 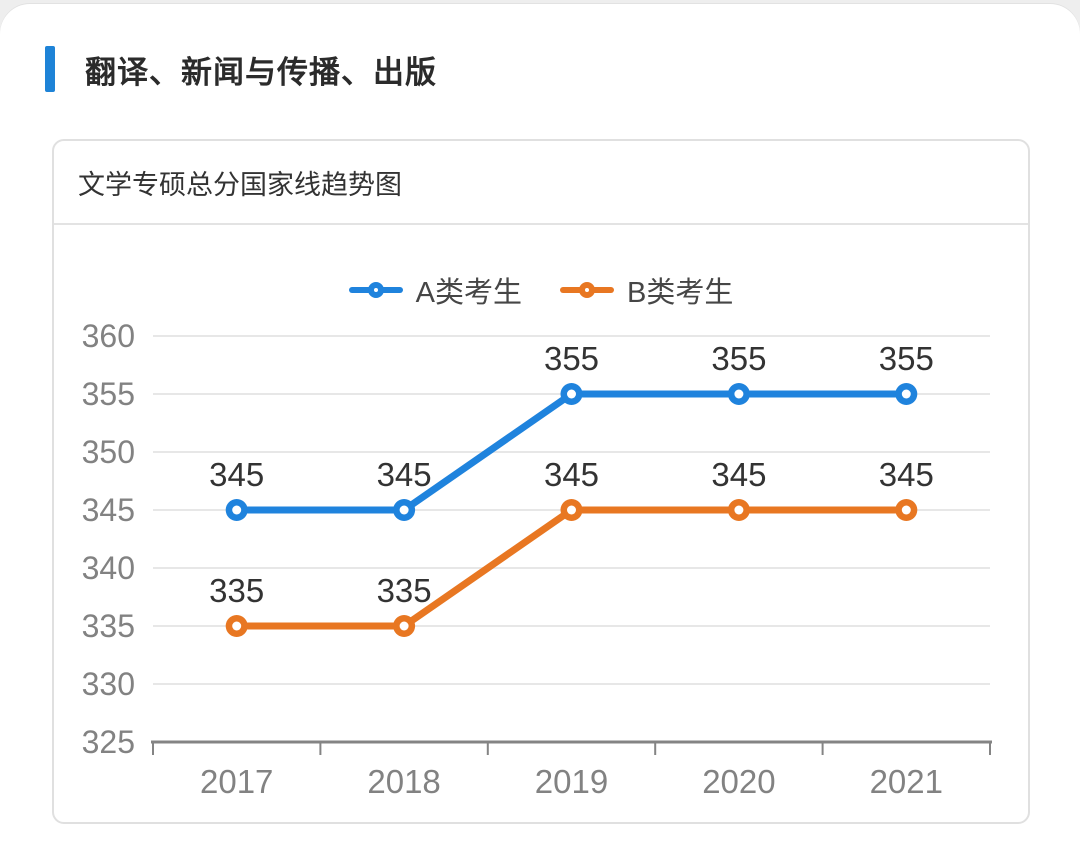 What do you see at coordinates (236, 781) in the screenshot?
I see `x-axis-tick-label: 2017` at bounding box center [236, 781].